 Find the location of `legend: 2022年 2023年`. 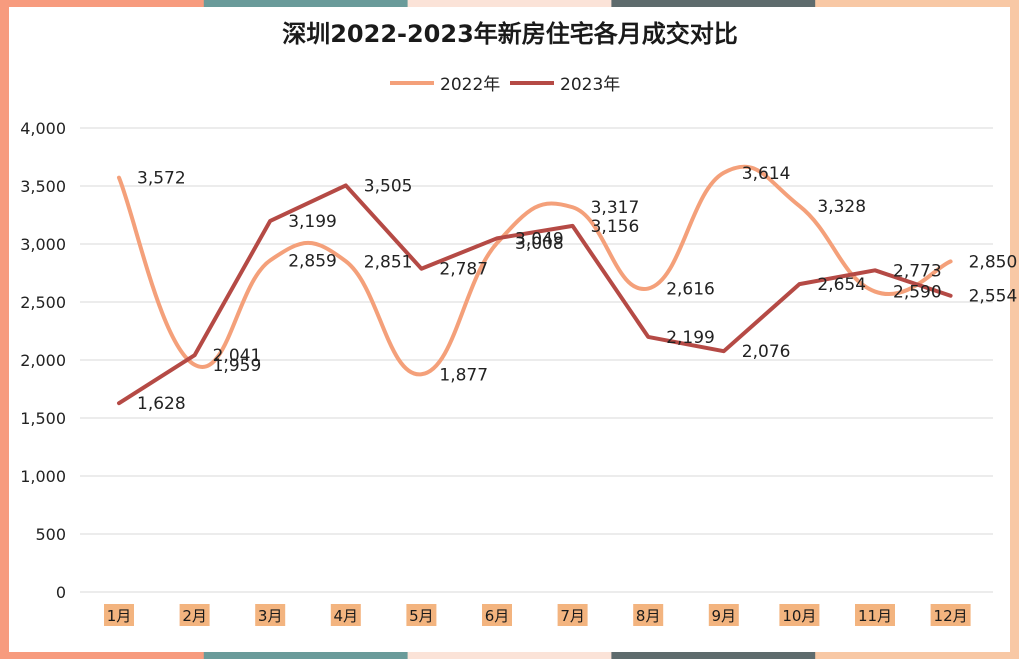

legend: 2022年 2023年 is located at coordinates (505, 85).